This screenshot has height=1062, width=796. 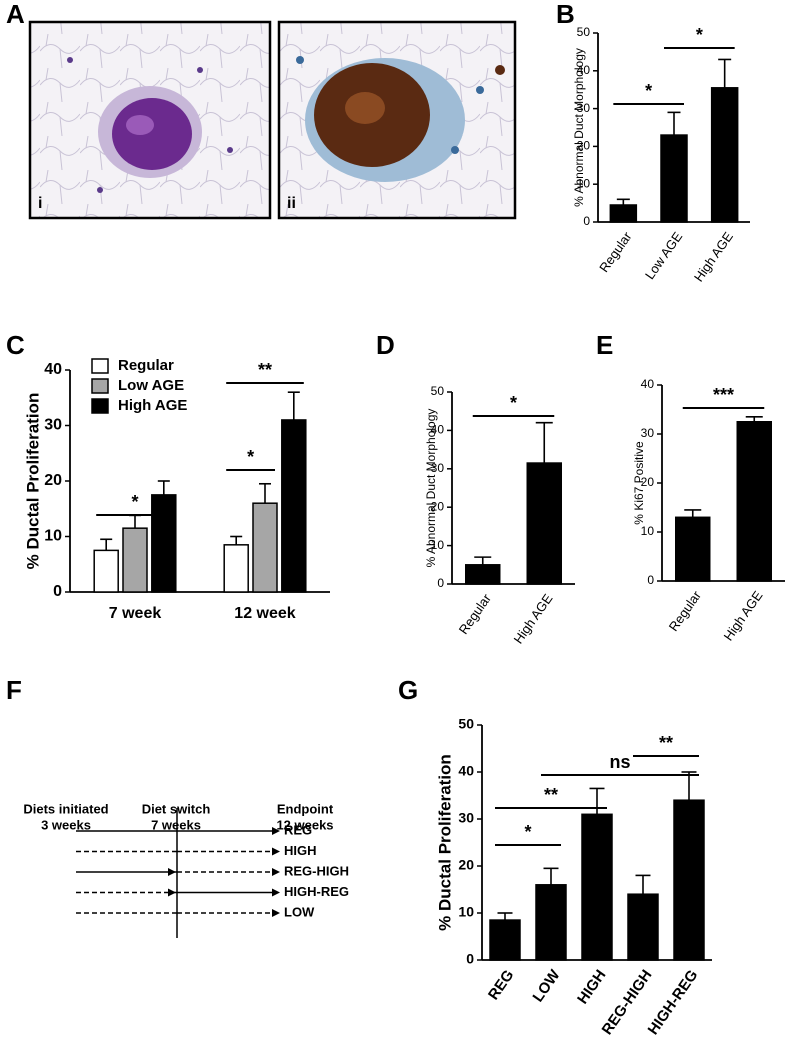 I want to click on column-header: Endpoint, so click(x=305, y=808).